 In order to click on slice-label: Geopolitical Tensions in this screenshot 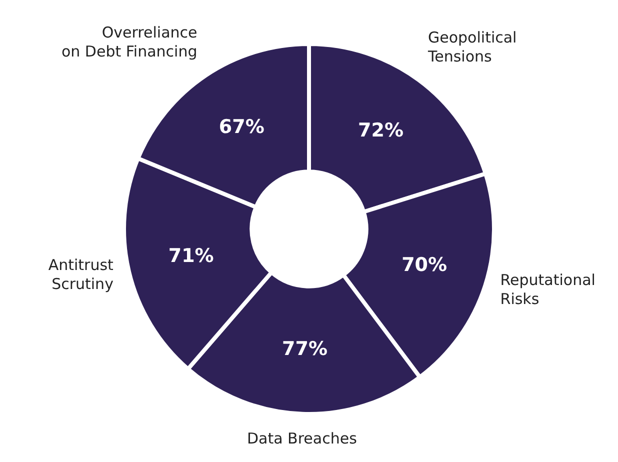, I will do `click(472, 47)`.